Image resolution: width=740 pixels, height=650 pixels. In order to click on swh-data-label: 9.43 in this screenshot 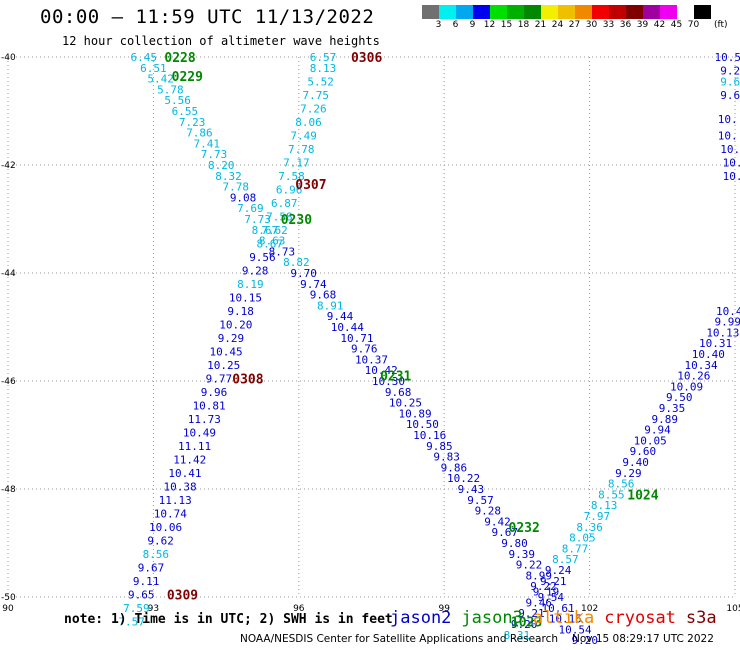, I will do `click(471, 489)`.